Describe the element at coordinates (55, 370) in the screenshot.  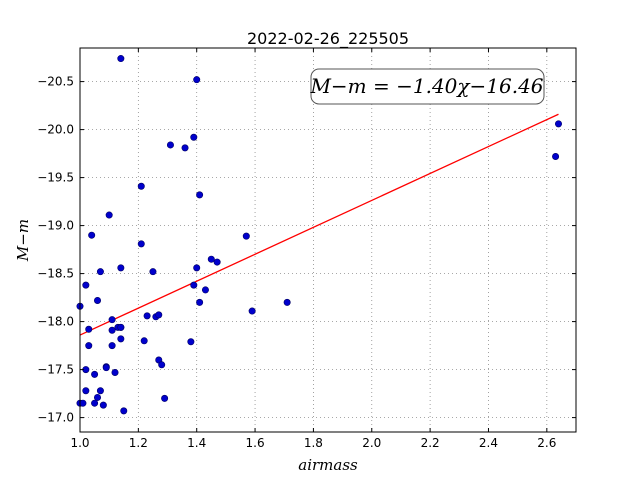
I see `y-tick-label: −17.5` at that location.